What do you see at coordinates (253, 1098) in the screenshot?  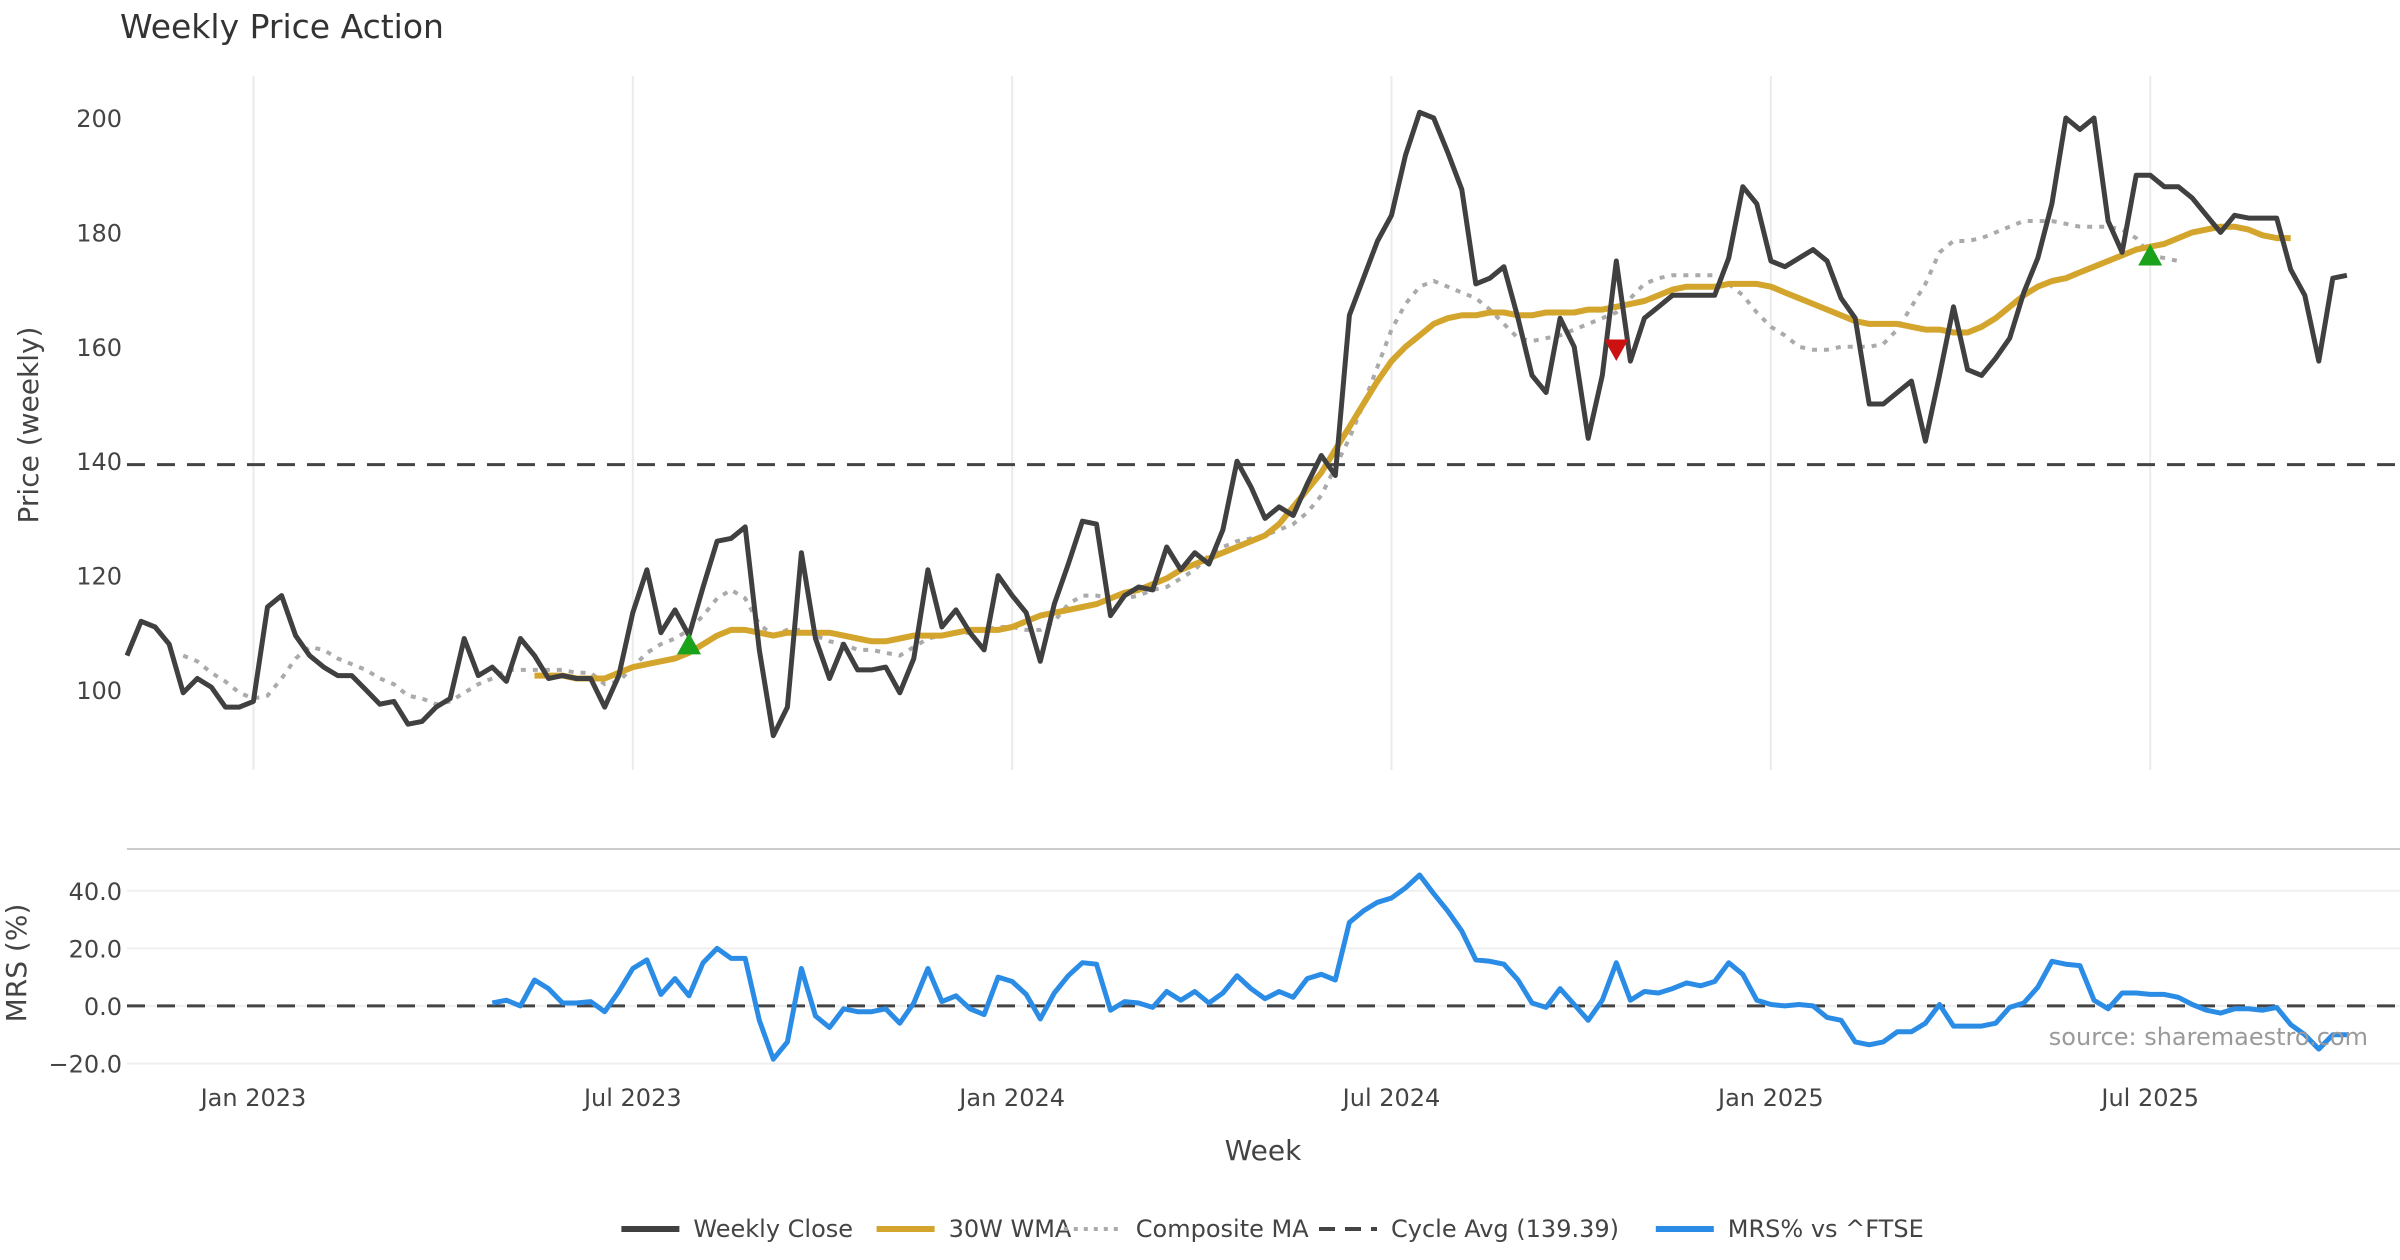 I see `x-tick-label: Jan 2023` at bounding box center [253, 1098].